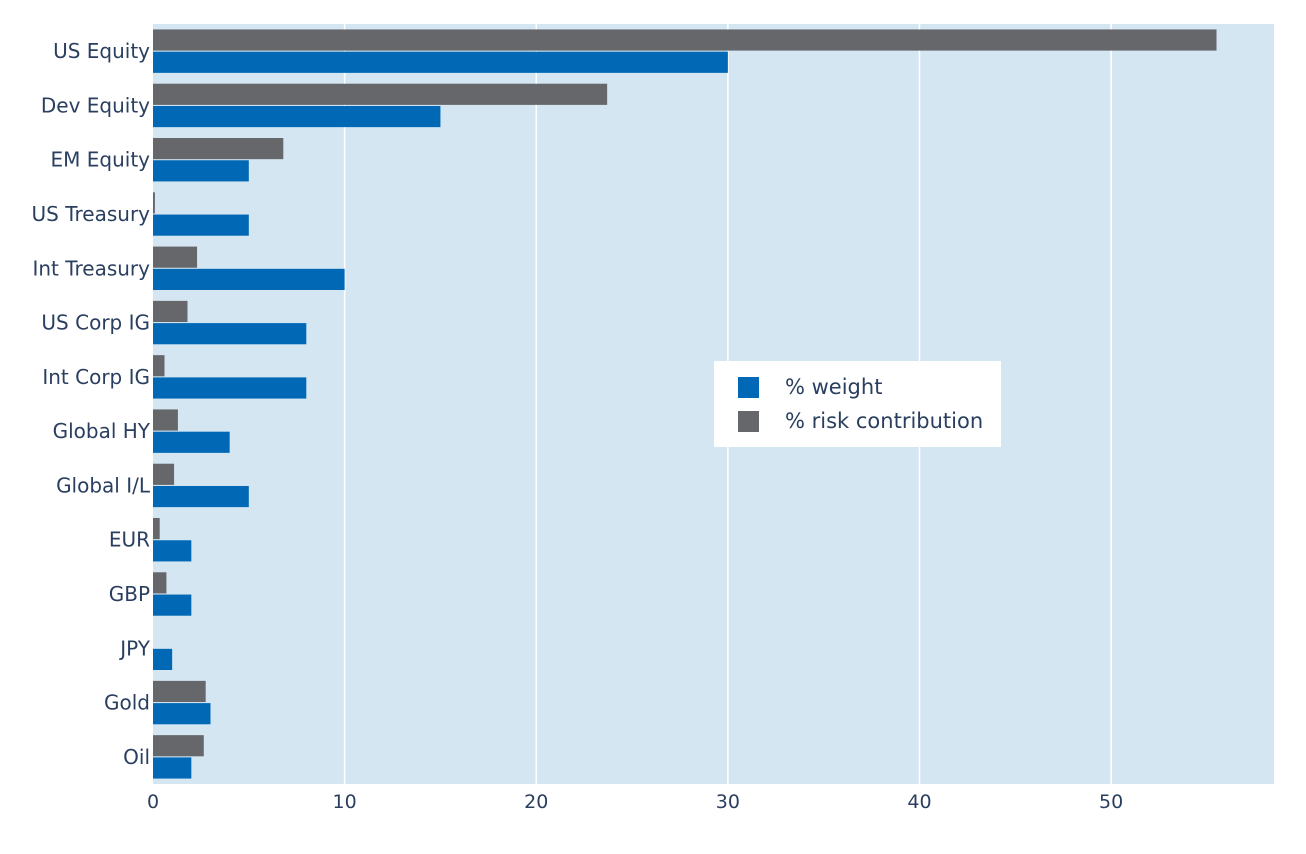 The image size is (1306, 854). Describe the element at coordinates (91, 268) in the screenshot. I see `y-category-label: Int Treasury` at that location.